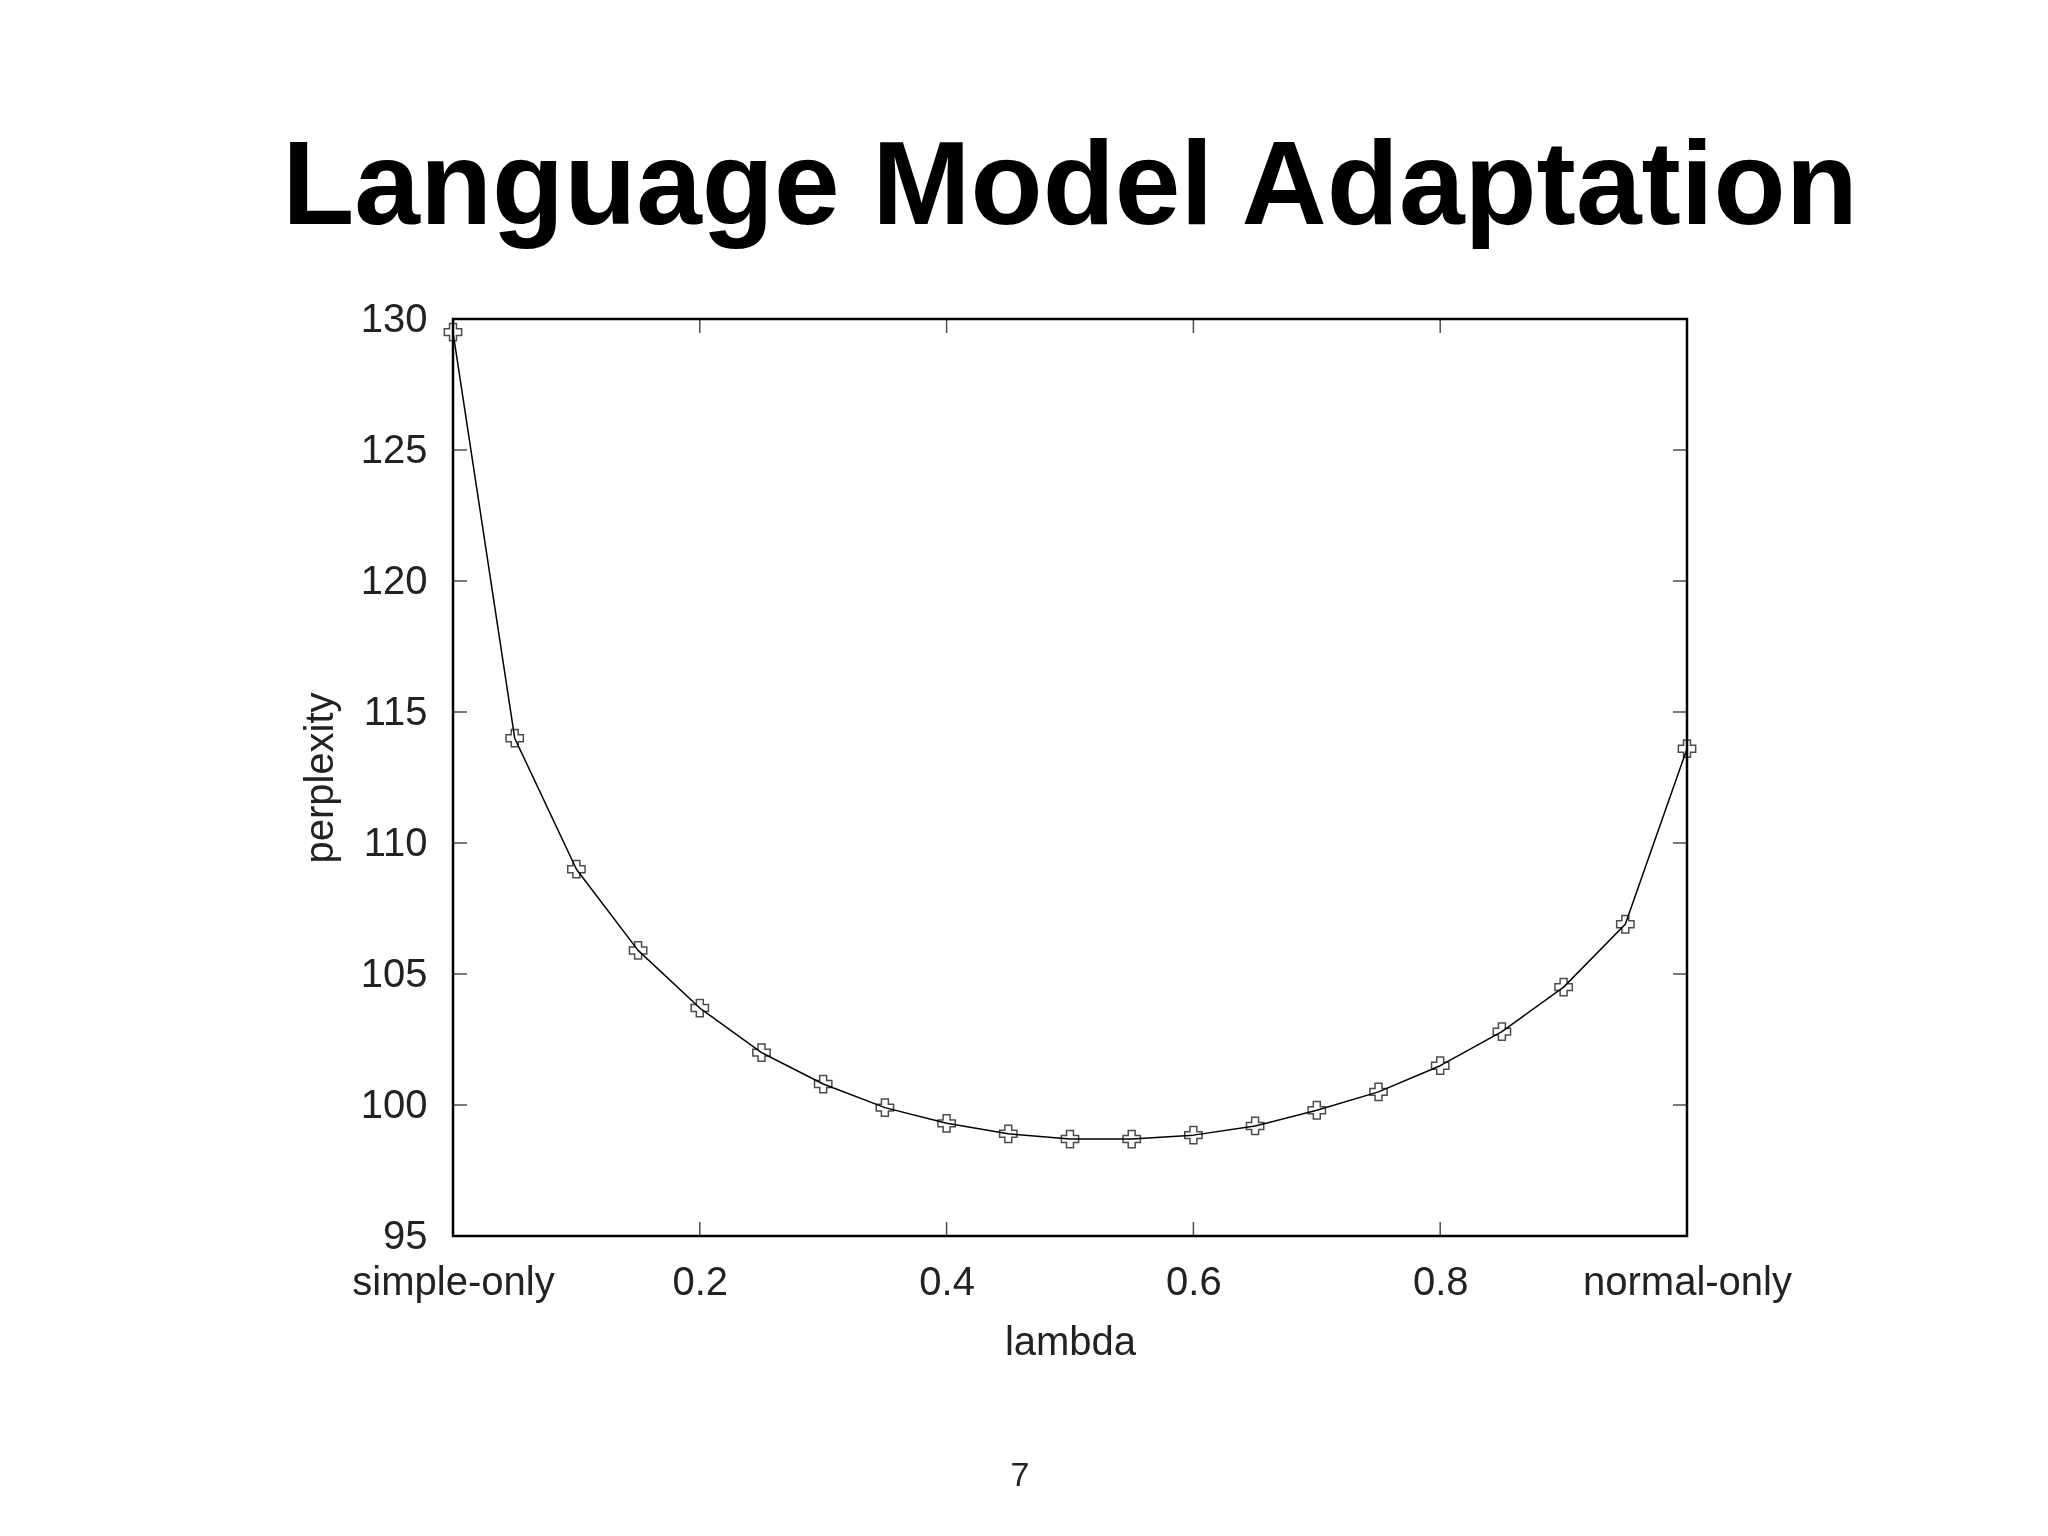  I want to click on y-tick-label: 100, so click(394, 1103).